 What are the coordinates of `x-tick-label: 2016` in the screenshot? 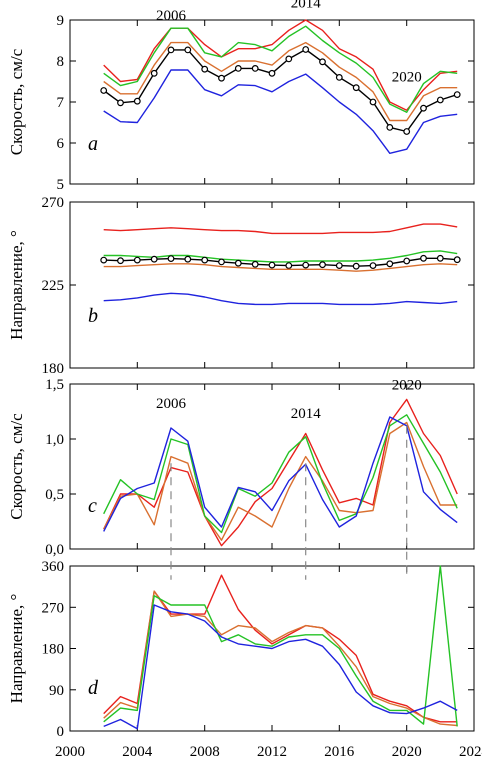 It's located at (339, 752).